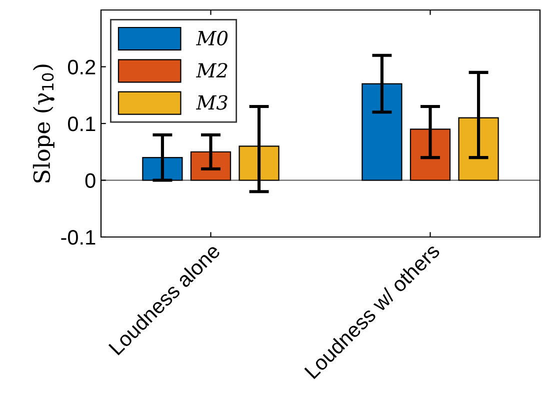 The image size is (542, 419). I want to click on legend-label: M0, so click(212, 38).